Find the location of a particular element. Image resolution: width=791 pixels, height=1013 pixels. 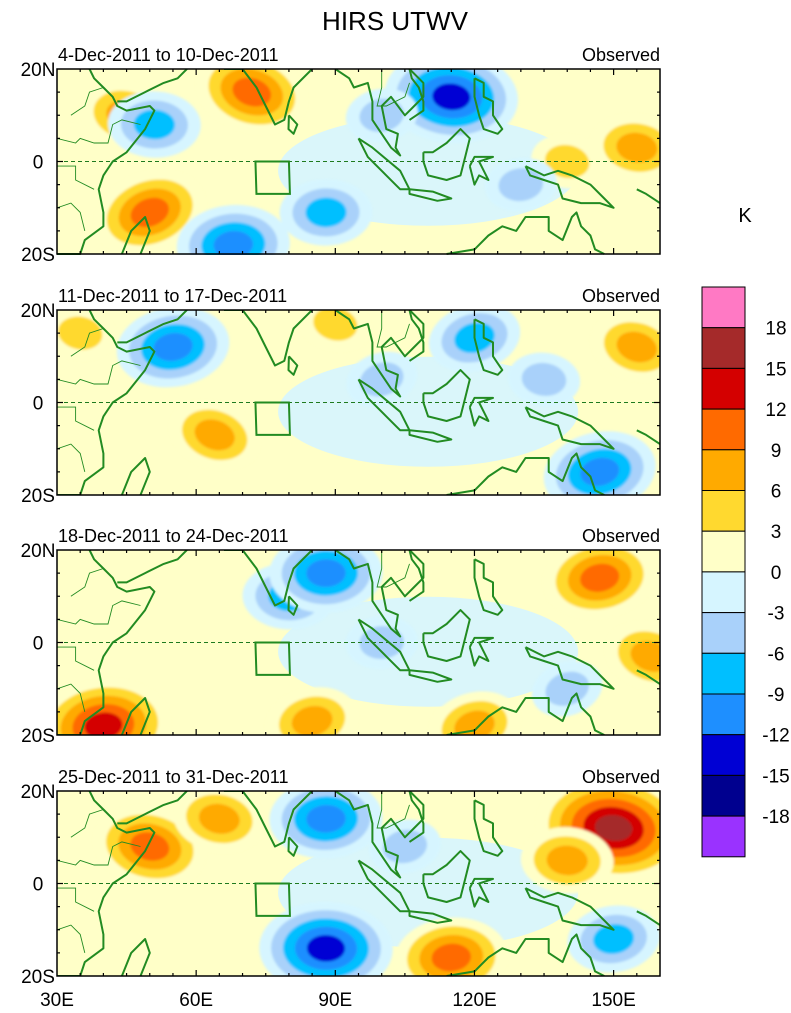

colorbar: 18 15 12 9 6 3 0 -3 -6 -9 -12 -15 -18 is located at coordinates (745, 572).